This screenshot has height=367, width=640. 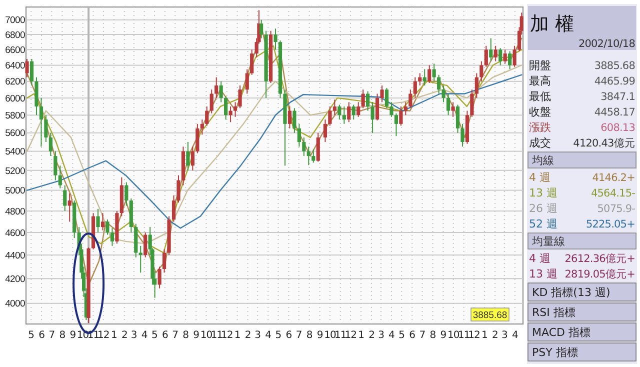 What do you see at coordinates (490, 315) in the screenshot?
I see `annotation: 3885.68` at bounding box center [490, 315].